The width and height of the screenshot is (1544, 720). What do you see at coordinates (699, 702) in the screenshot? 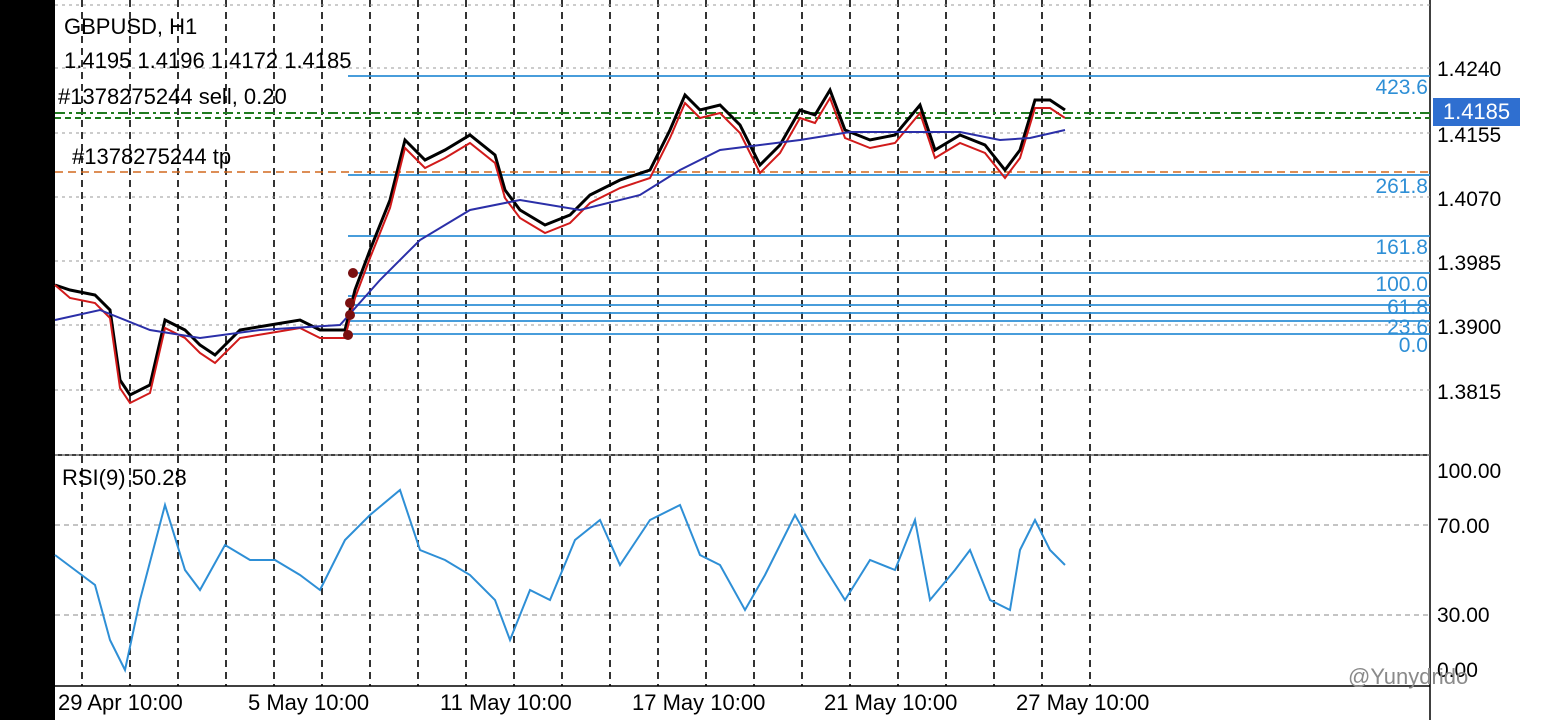
I see `time-tick: 17 May 10:00` at bounding box center [699, 702].